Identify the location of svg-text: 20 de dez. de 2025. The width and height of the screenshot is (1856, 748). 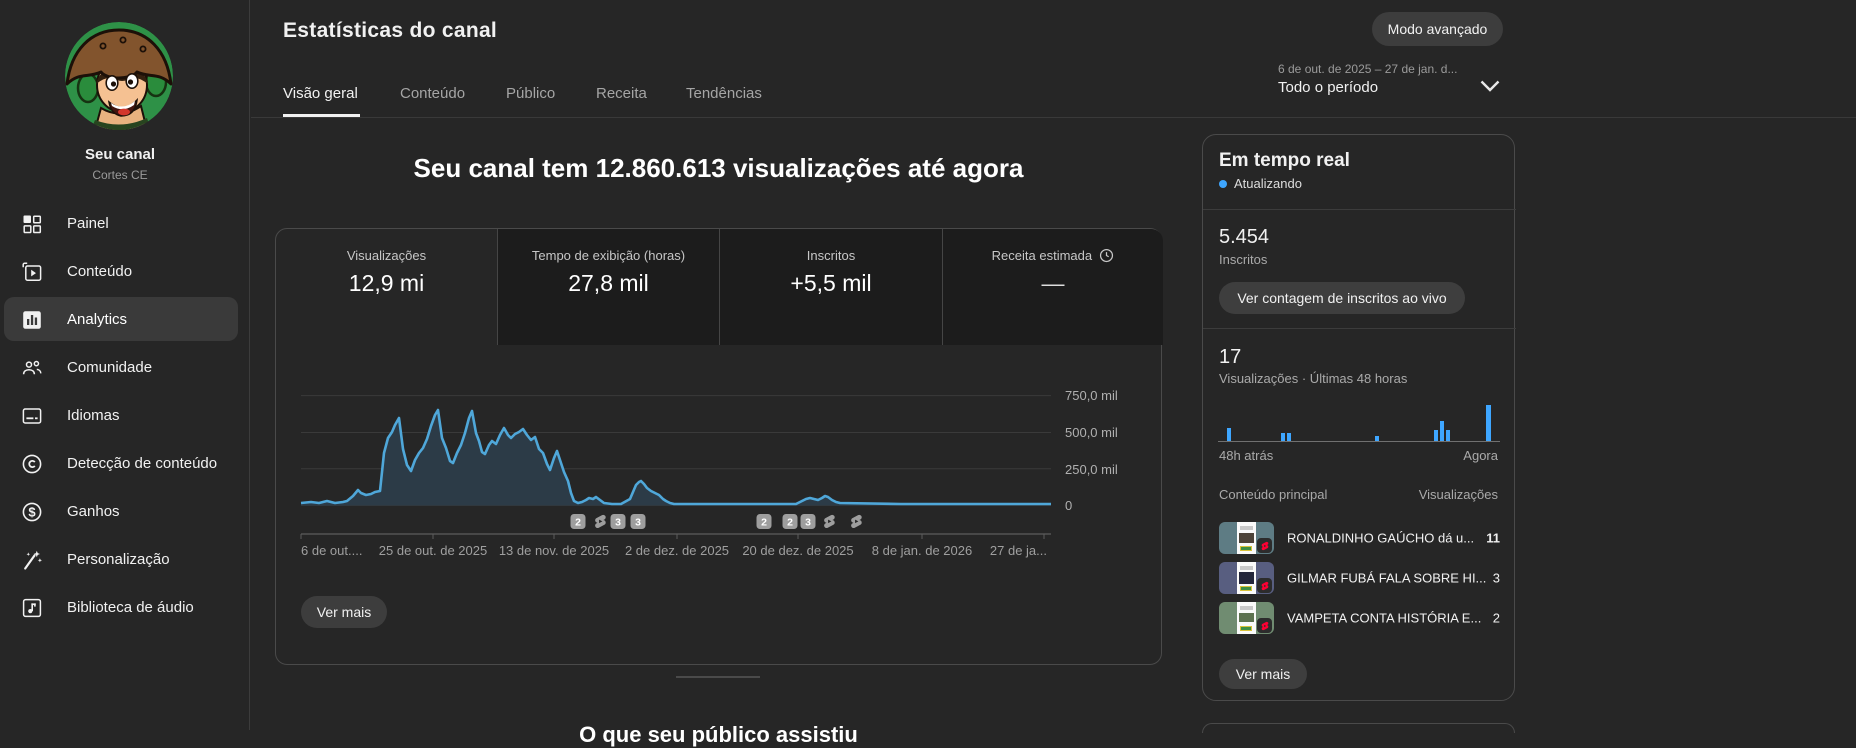
(797, 550).